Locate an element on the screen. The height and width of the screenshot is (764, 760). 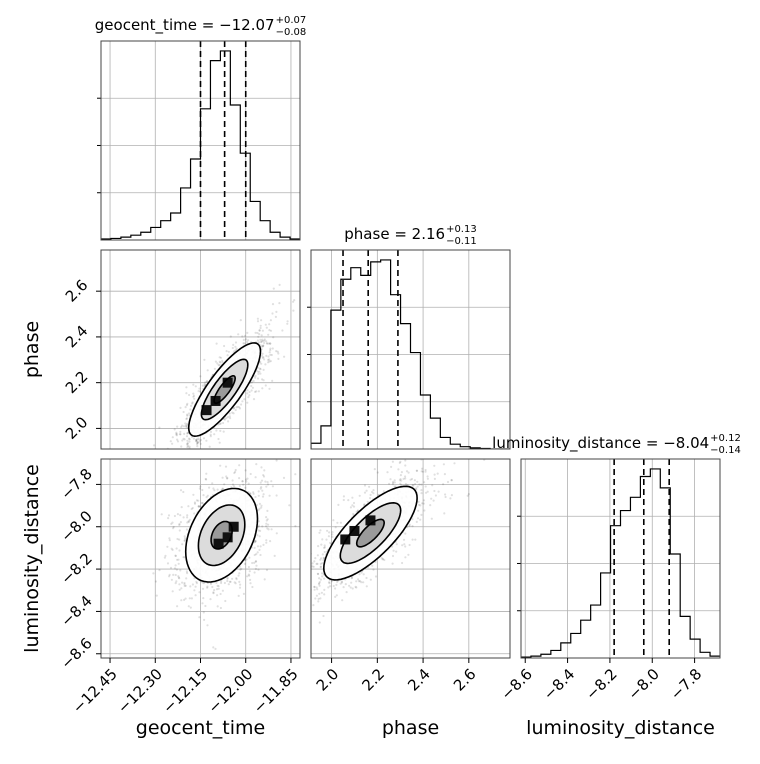
title-plus-luminosity_distance: +0.12 is located at coordinates (725, 438).